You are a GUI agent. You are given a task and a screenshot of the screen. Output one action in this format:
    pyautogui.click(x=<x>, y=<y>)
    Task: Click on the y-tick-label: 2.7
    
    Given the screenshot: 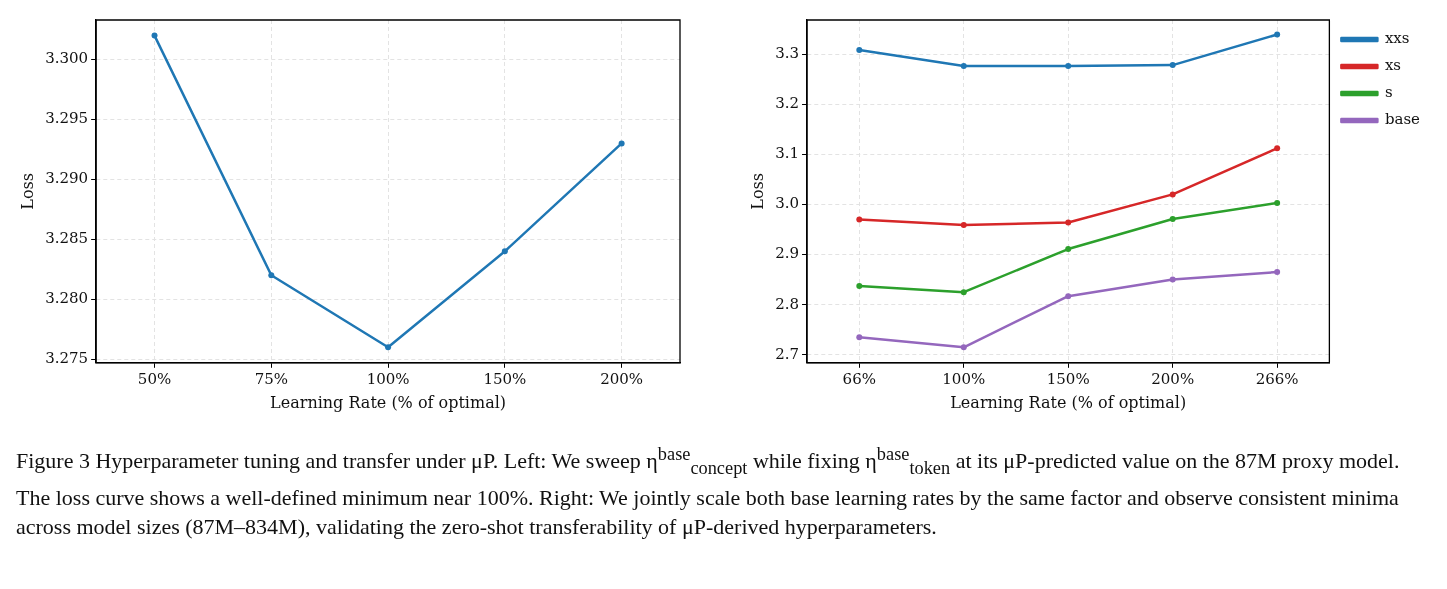 What is the action you would take?
    pyautogui.click(x=787, y=353)
    